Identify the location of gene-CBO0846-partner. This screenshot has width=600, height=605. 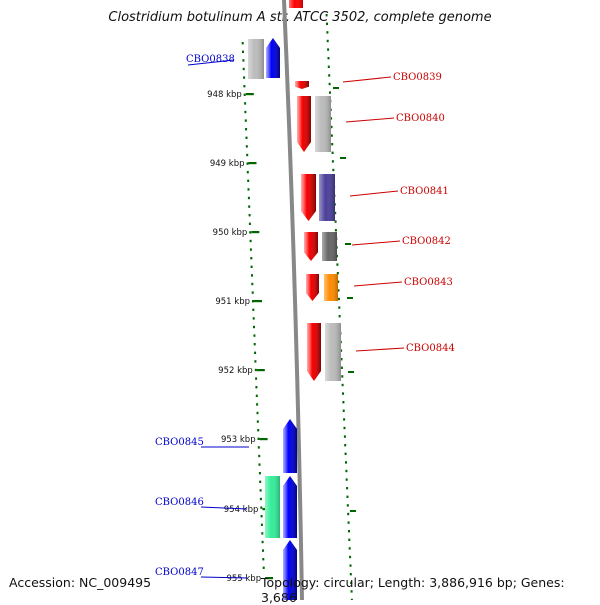
(272, 507).